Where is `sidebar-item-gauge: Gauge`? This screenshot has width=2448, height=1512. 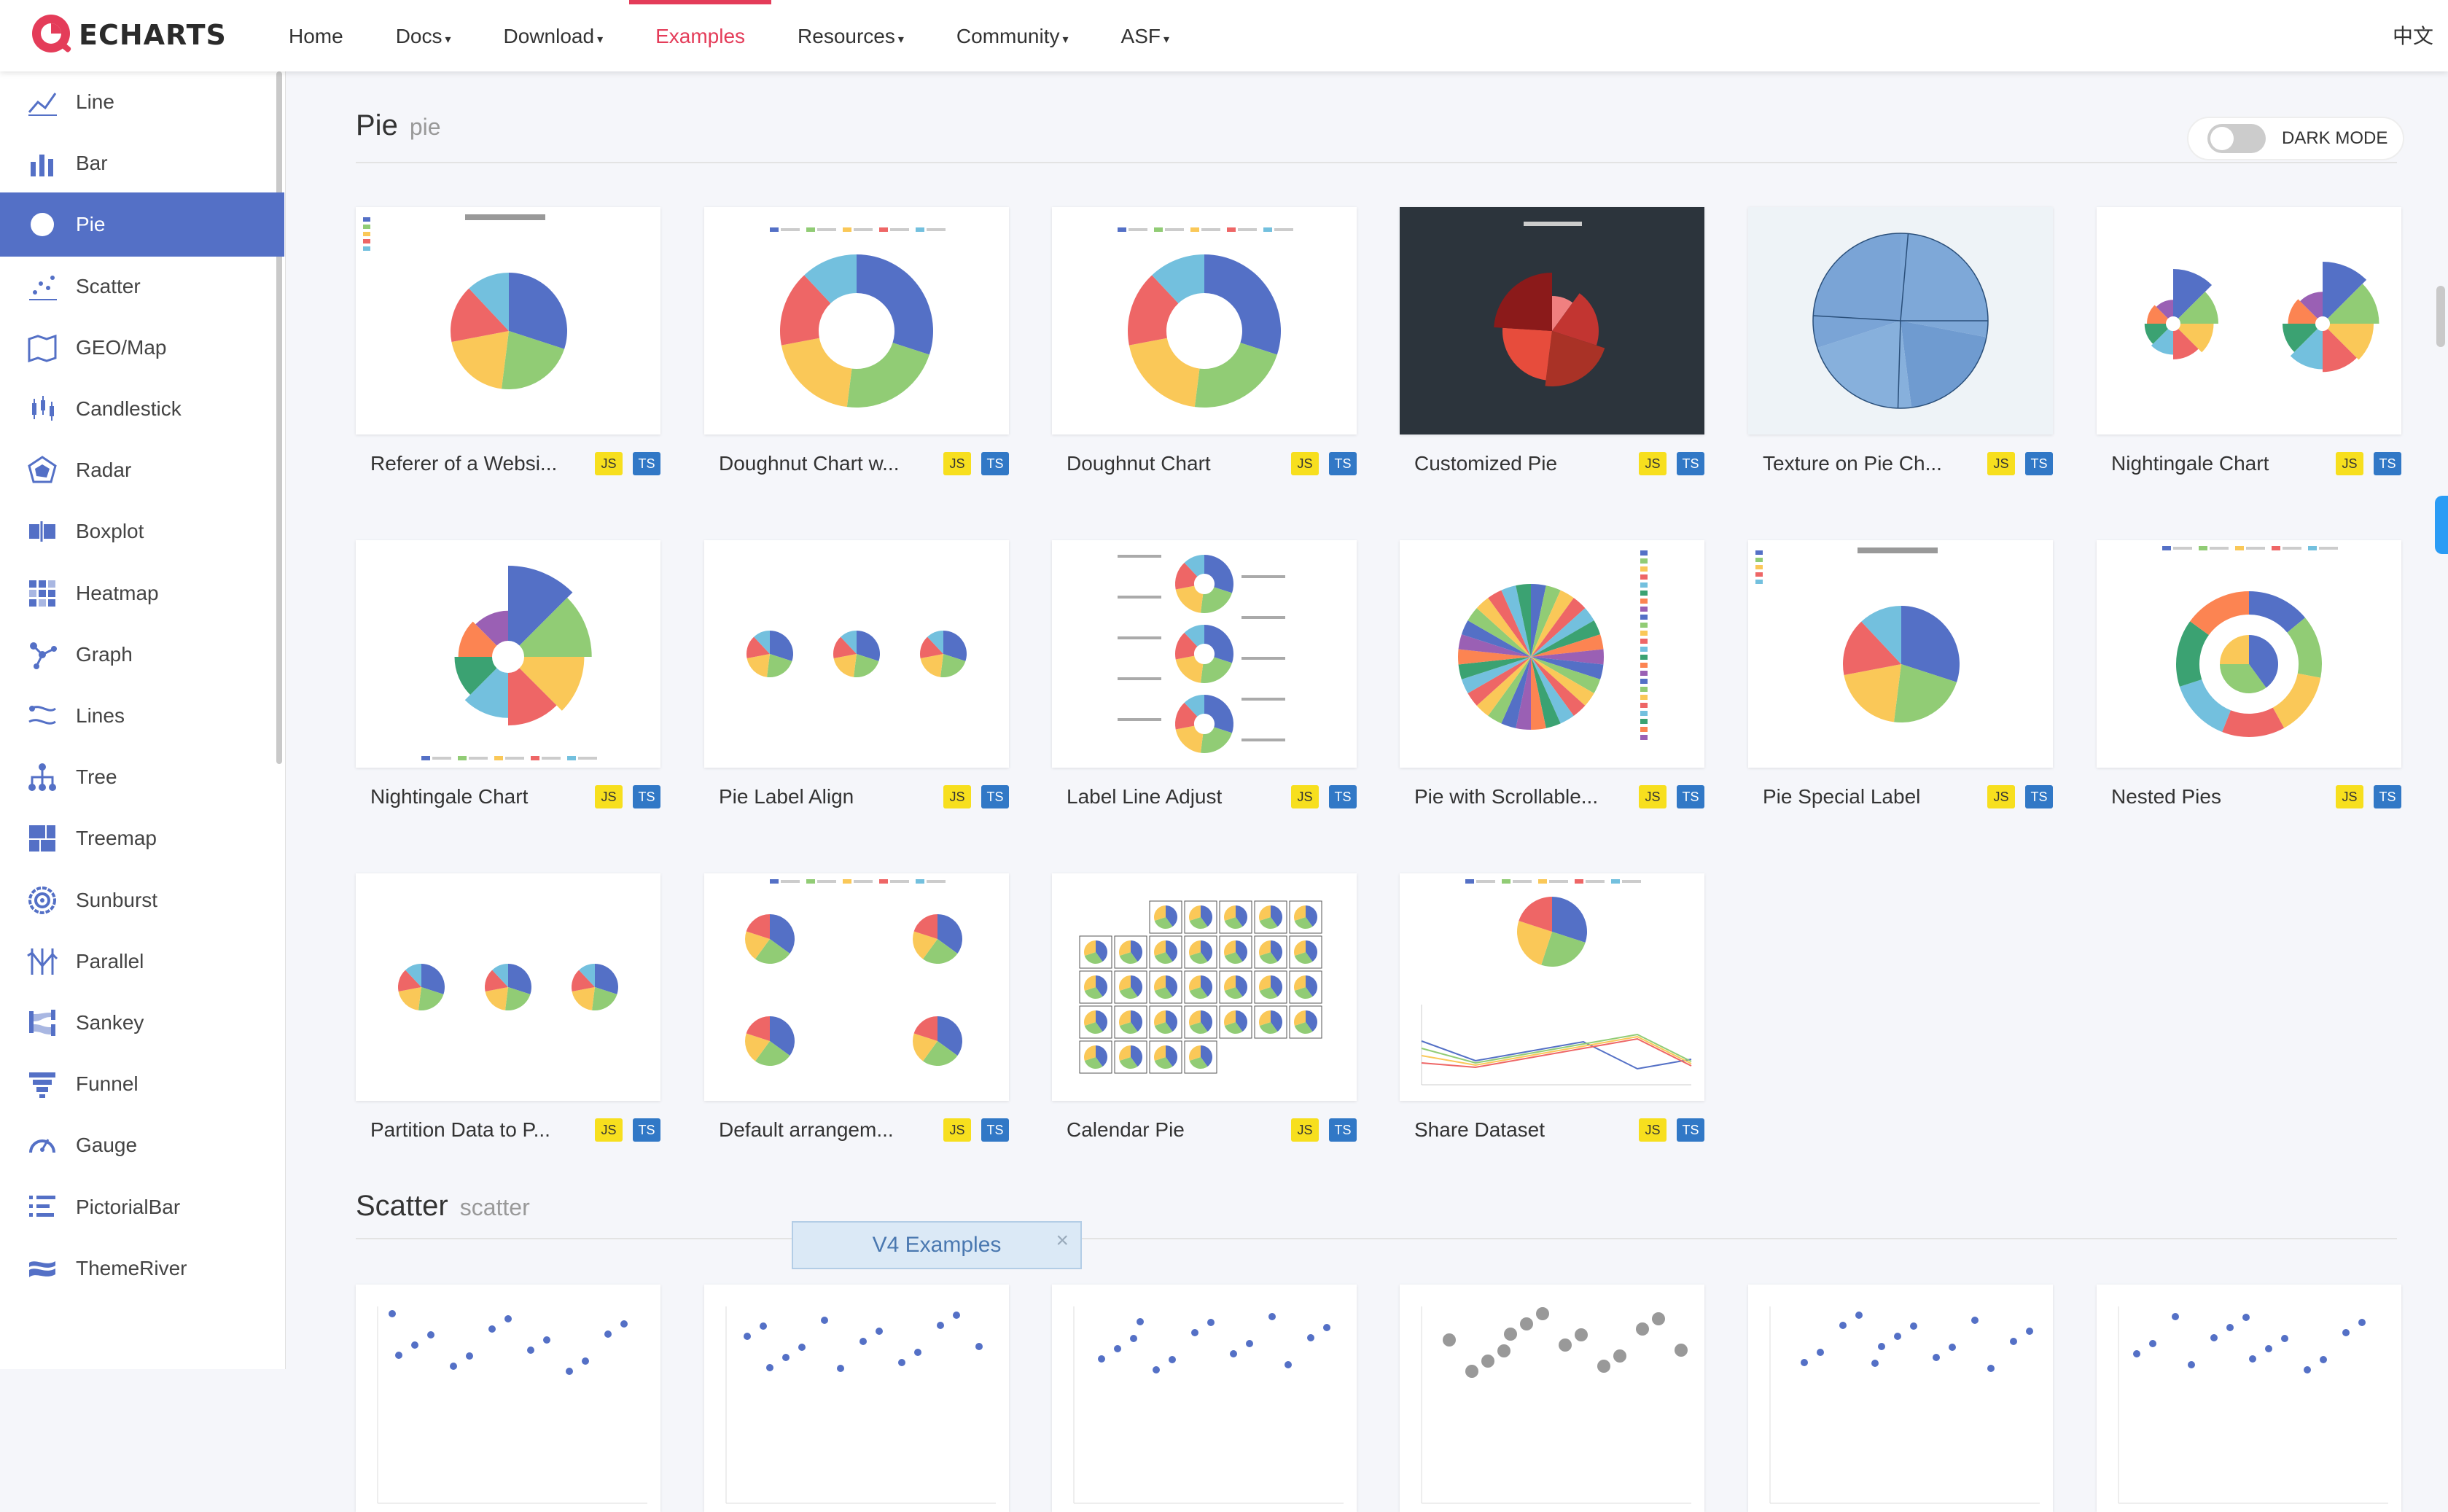 sidebar-item-gauge: Gauge is located at coordinates (142, 1145).